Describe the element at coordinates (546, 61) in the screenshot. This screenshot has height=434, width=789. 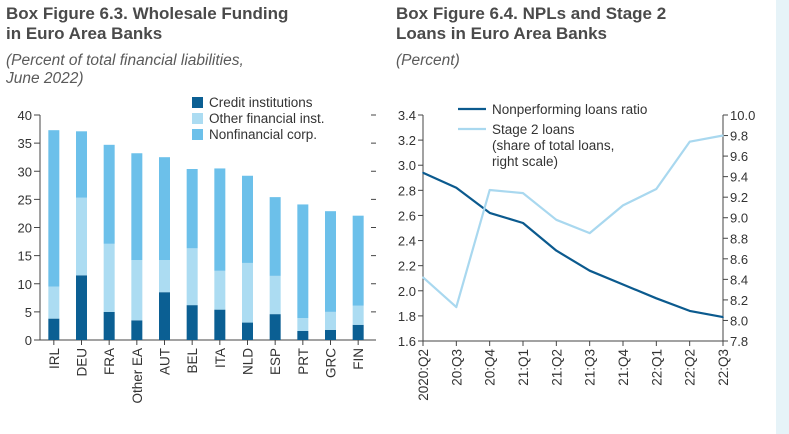
I see `right-chart-subtitle: (Percent)` at that location.